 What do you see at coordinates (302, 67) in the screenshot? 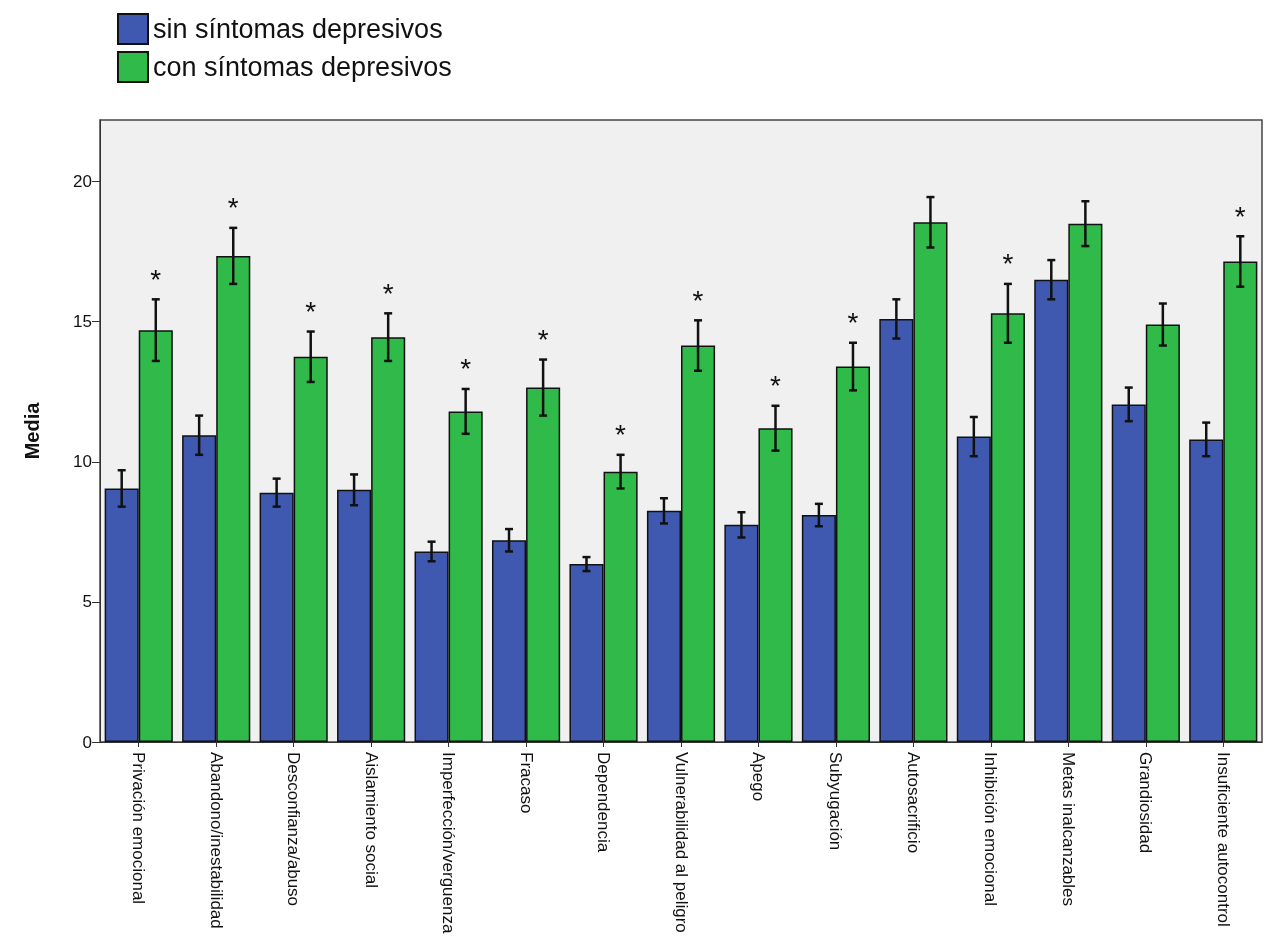
I see `legend-label: con síntomas depresivos` at bounding box center [302, 67].